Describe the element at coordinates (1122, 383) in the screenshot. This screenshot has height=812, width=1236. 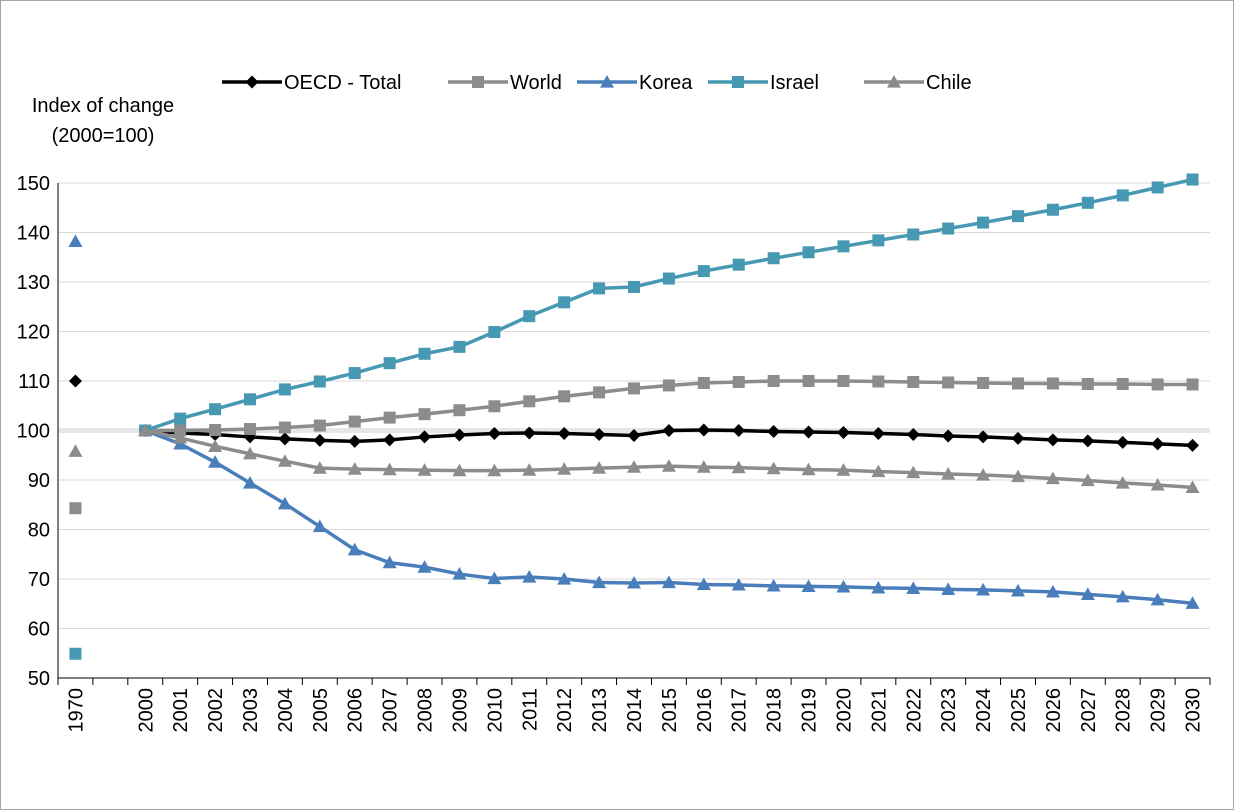
I see `data-point-world-2028` at that location.